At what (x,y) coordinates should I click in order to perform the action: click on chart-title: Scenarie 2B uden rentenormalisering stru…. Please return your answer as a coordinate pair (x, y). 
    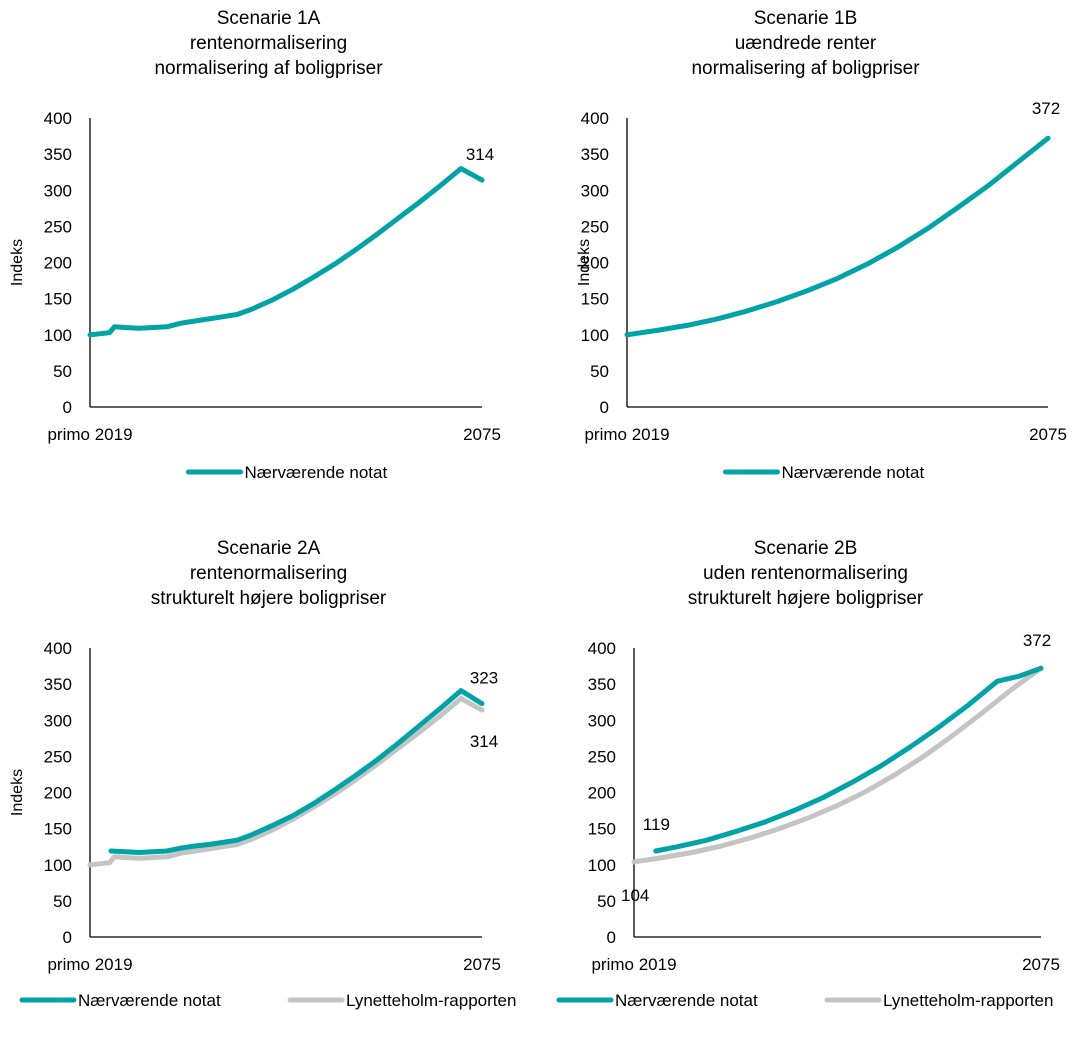
    Looking at the image, I should click on (805, 573).